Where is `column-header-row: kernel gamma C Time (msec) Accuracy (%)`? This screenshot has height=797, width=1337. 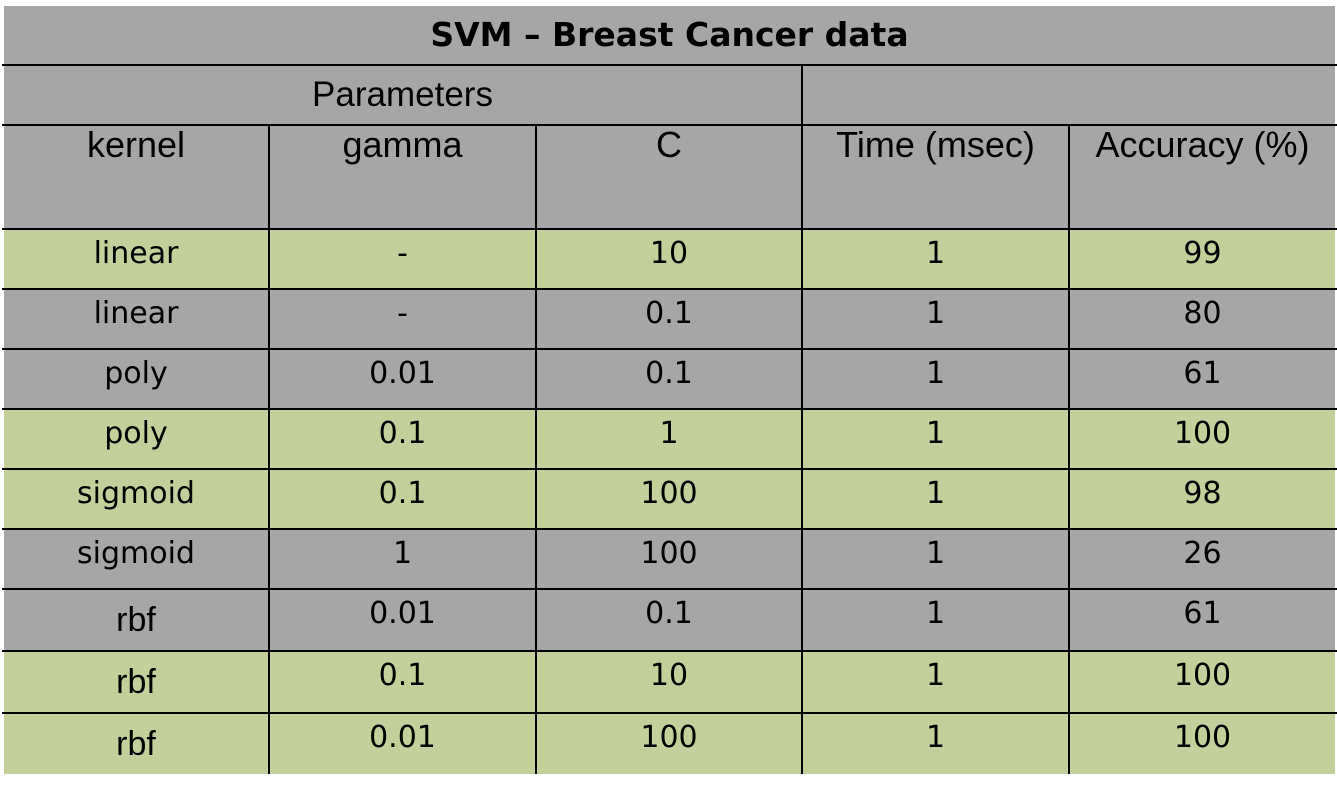
column-header-row: kernel gamma C Time (msec) Accuracy (%) is located at coordinates (669, 177).